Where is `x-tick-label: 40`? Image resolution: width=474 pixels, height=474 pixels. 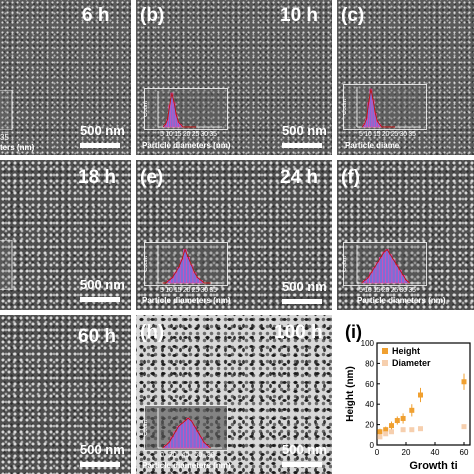 x-tick-label: 40 is located at coordinates (435, 452).